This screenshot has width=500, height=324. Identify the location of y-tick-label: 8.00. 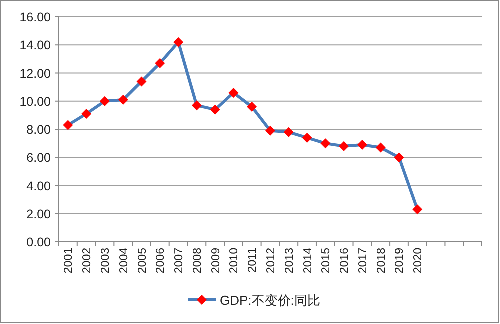
(39, 130).